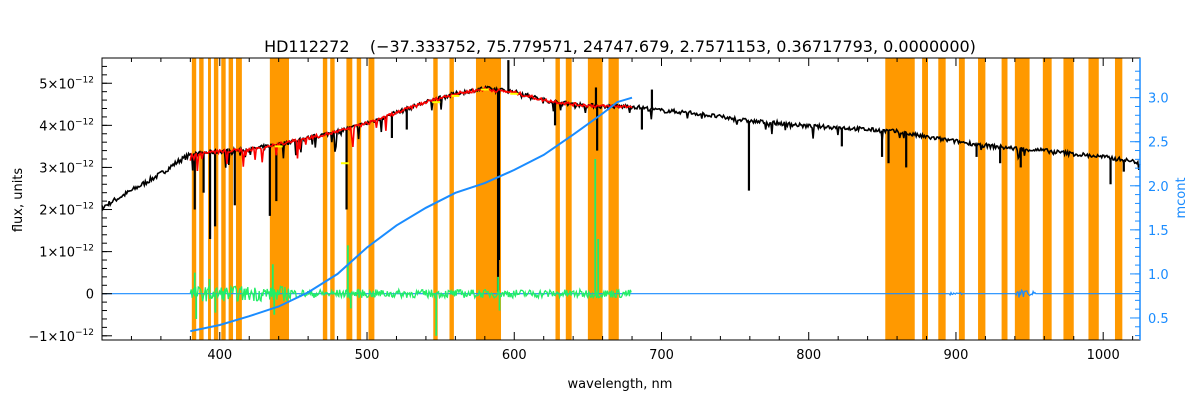  What do you see at coordinates (57, 168) in the screenshot?
I see `y-tick-mantissa: 3×10` at bounding box center [57, 168].